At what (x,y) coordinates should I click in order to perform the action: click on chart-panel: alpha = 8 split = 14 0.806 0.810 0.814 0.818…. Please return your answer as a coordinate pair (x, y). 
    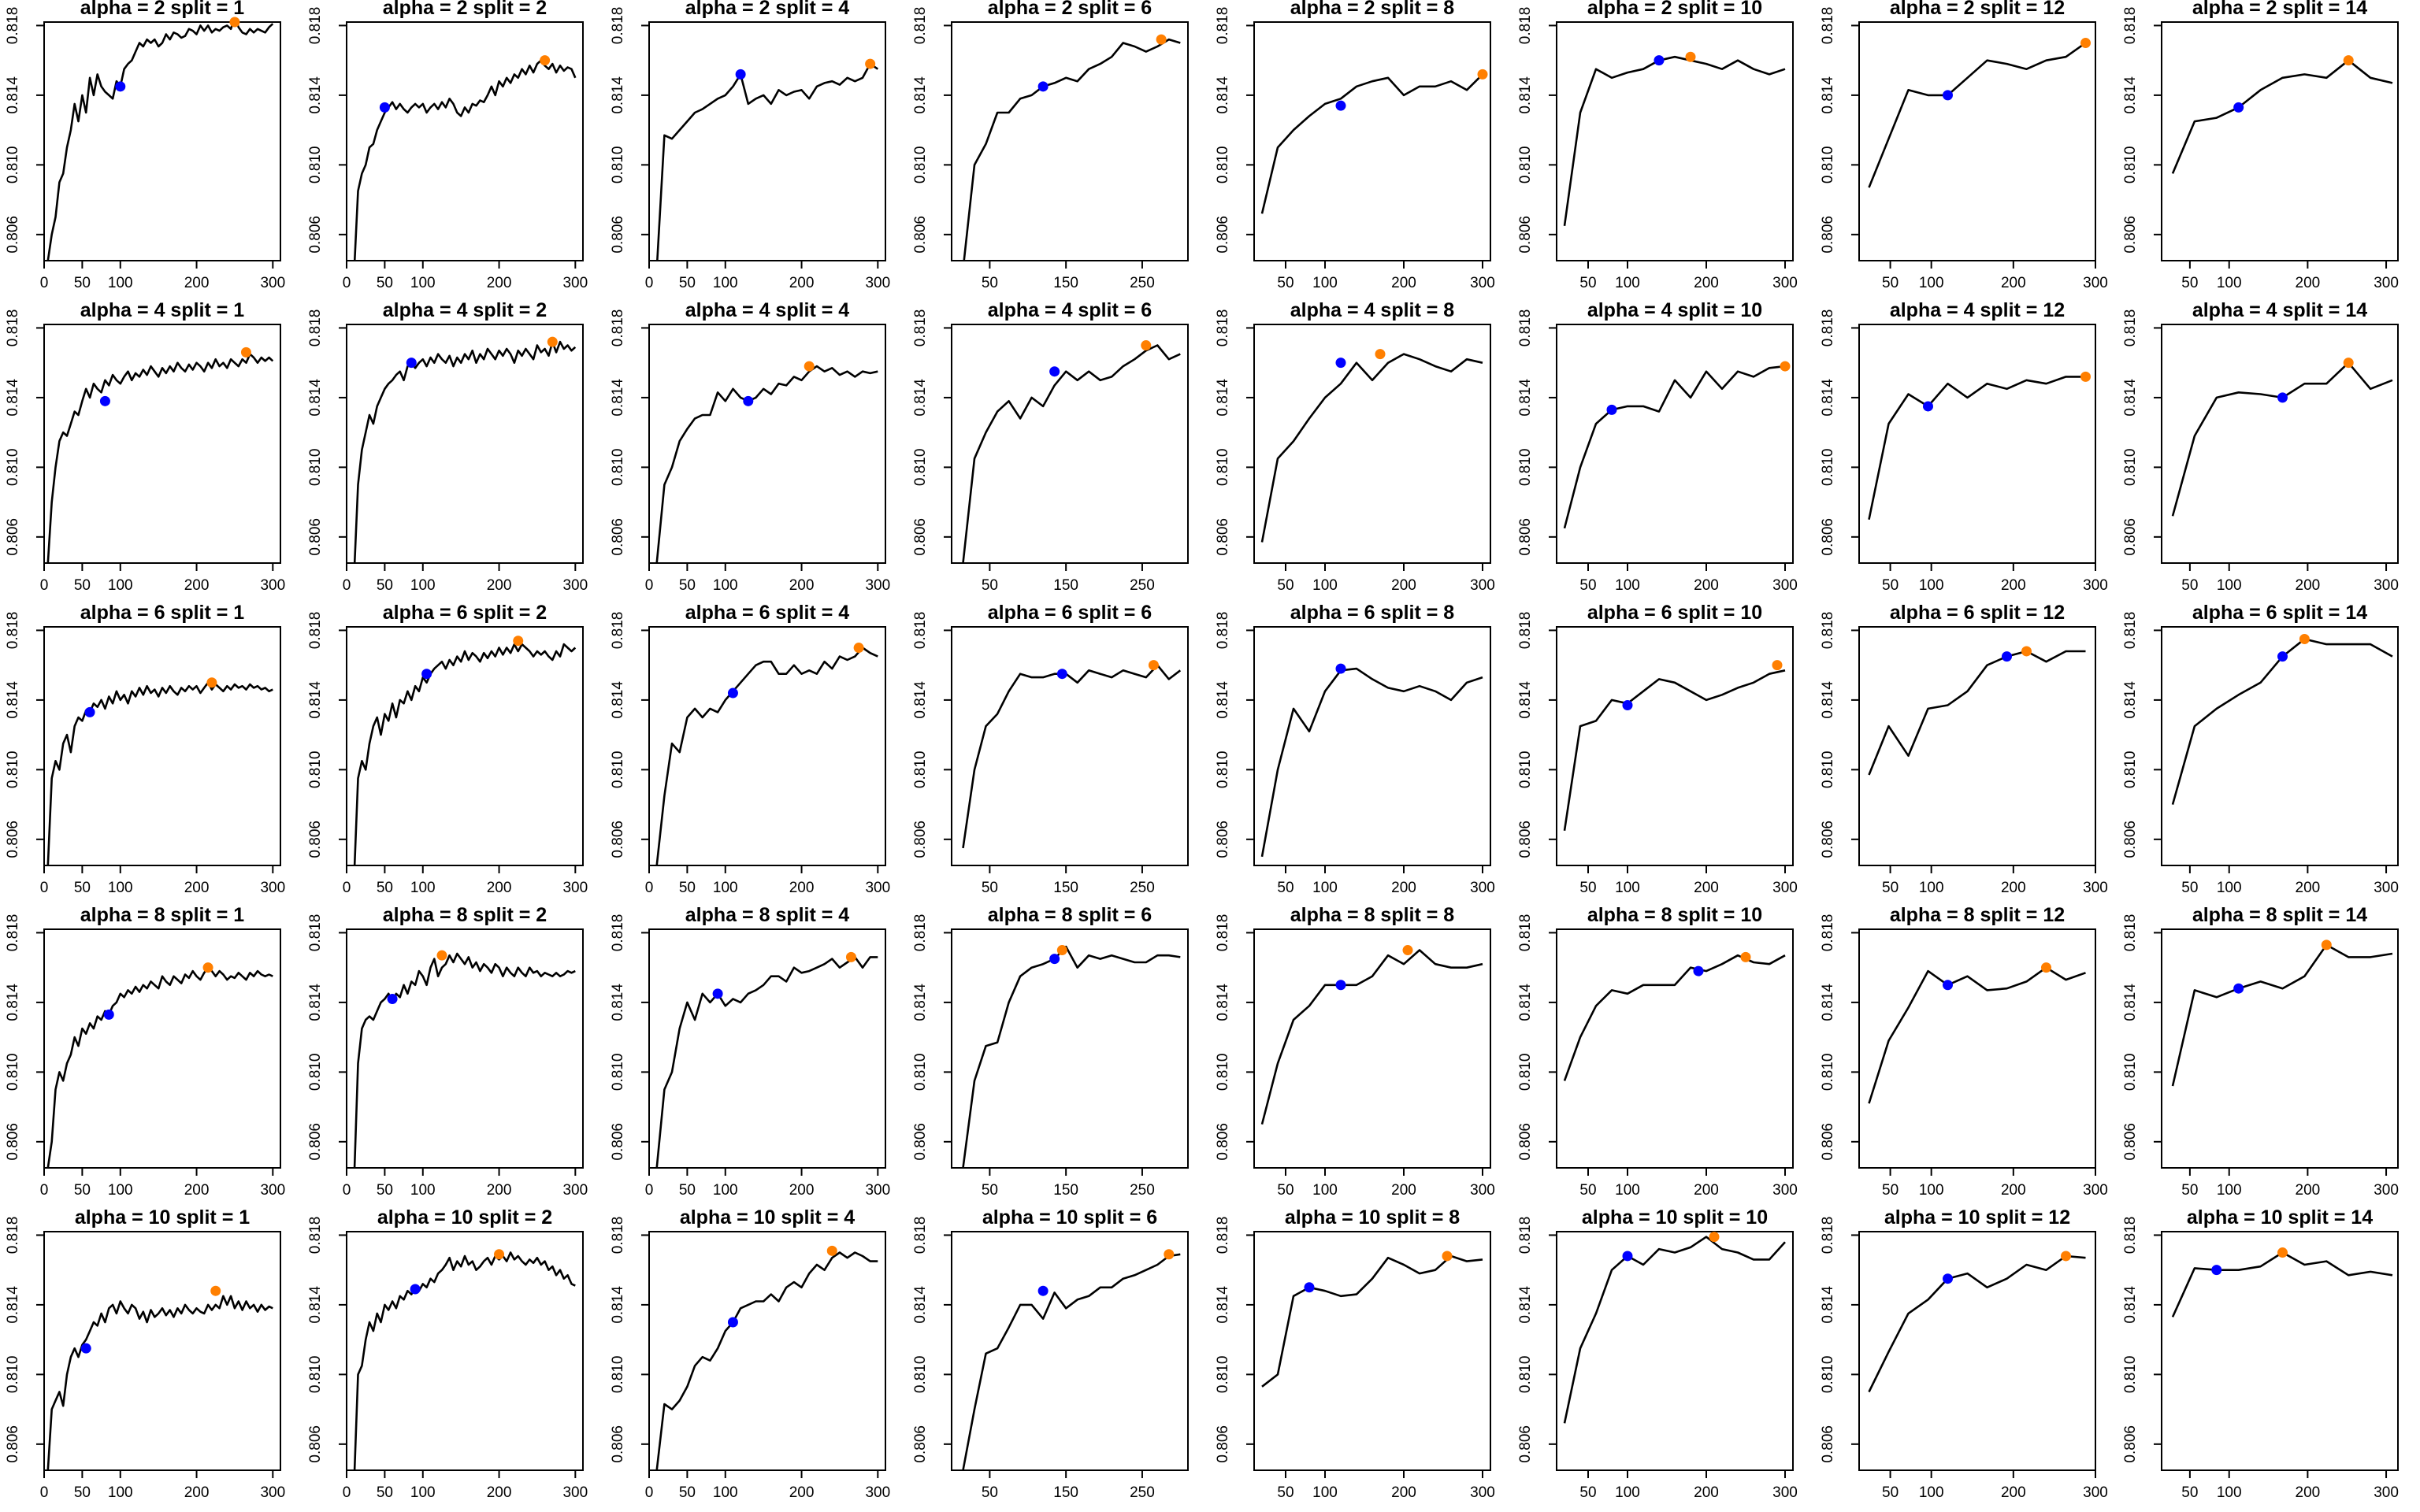
    Looking at the image, I should click on (2269, 1057).